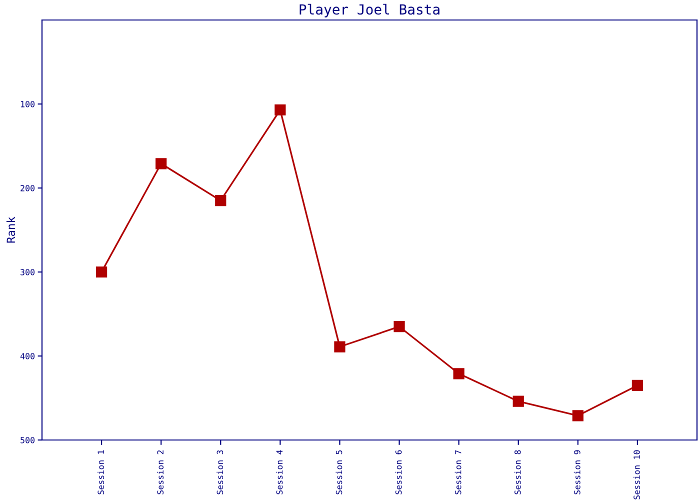  What do you see at coordinates (160, 472) in the screenshot?
I see `x-tick-label: Session 2` at bounding box center [160, 472].